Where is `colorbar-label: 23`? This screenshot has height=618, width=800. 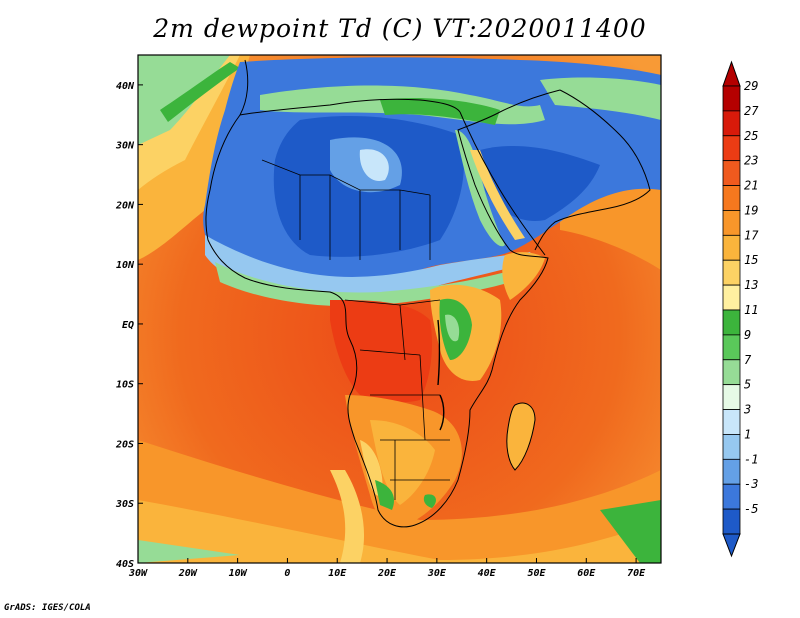
colorbar-label: 23 is located at coordinates (751, 161).